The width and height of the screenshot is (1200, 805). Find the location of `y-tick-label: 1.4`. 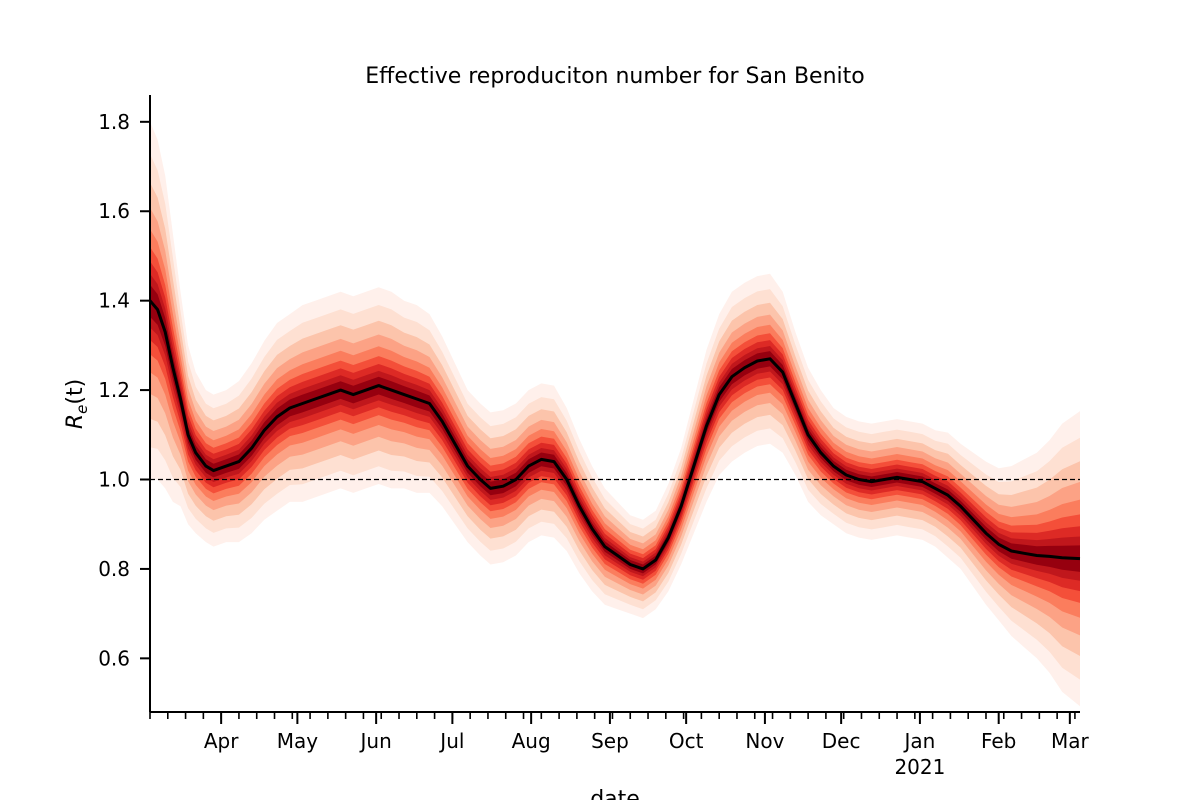

y-tick-label: 1.4 is located at coordinates (114, 301).